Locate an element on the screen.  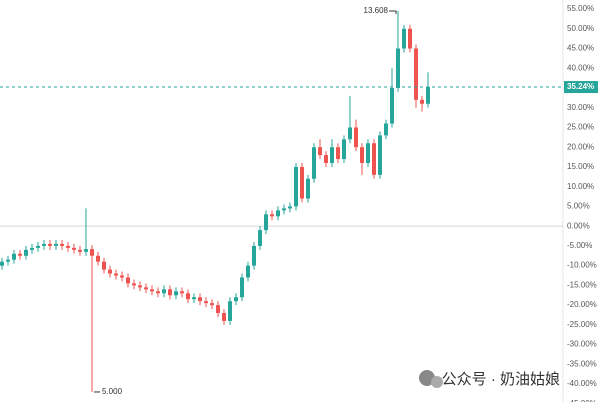
y-tick-label: -20.00% is located at coordinates (582, 304).